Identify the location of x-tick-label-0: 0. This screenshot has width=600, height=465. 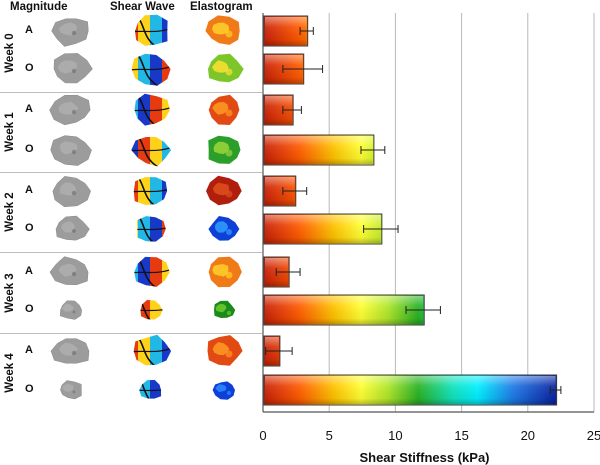
(262, 435).